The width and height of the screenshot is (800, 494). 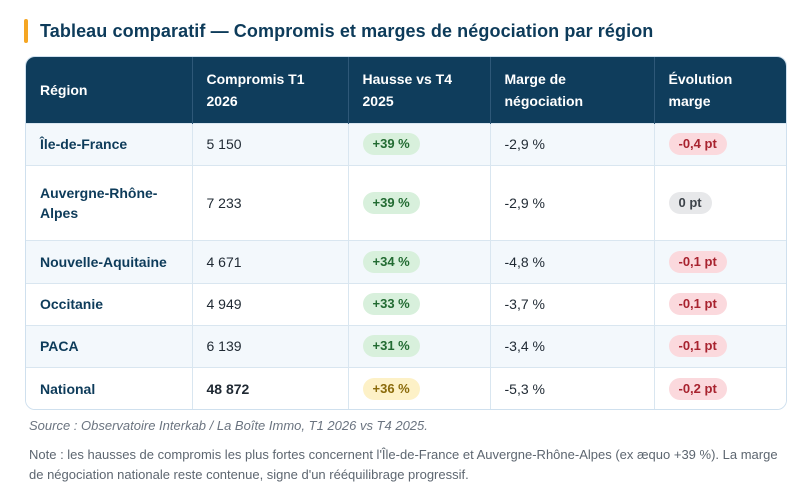 I want to click on cell-compromis: 48 872, so click(x=270, y=388).